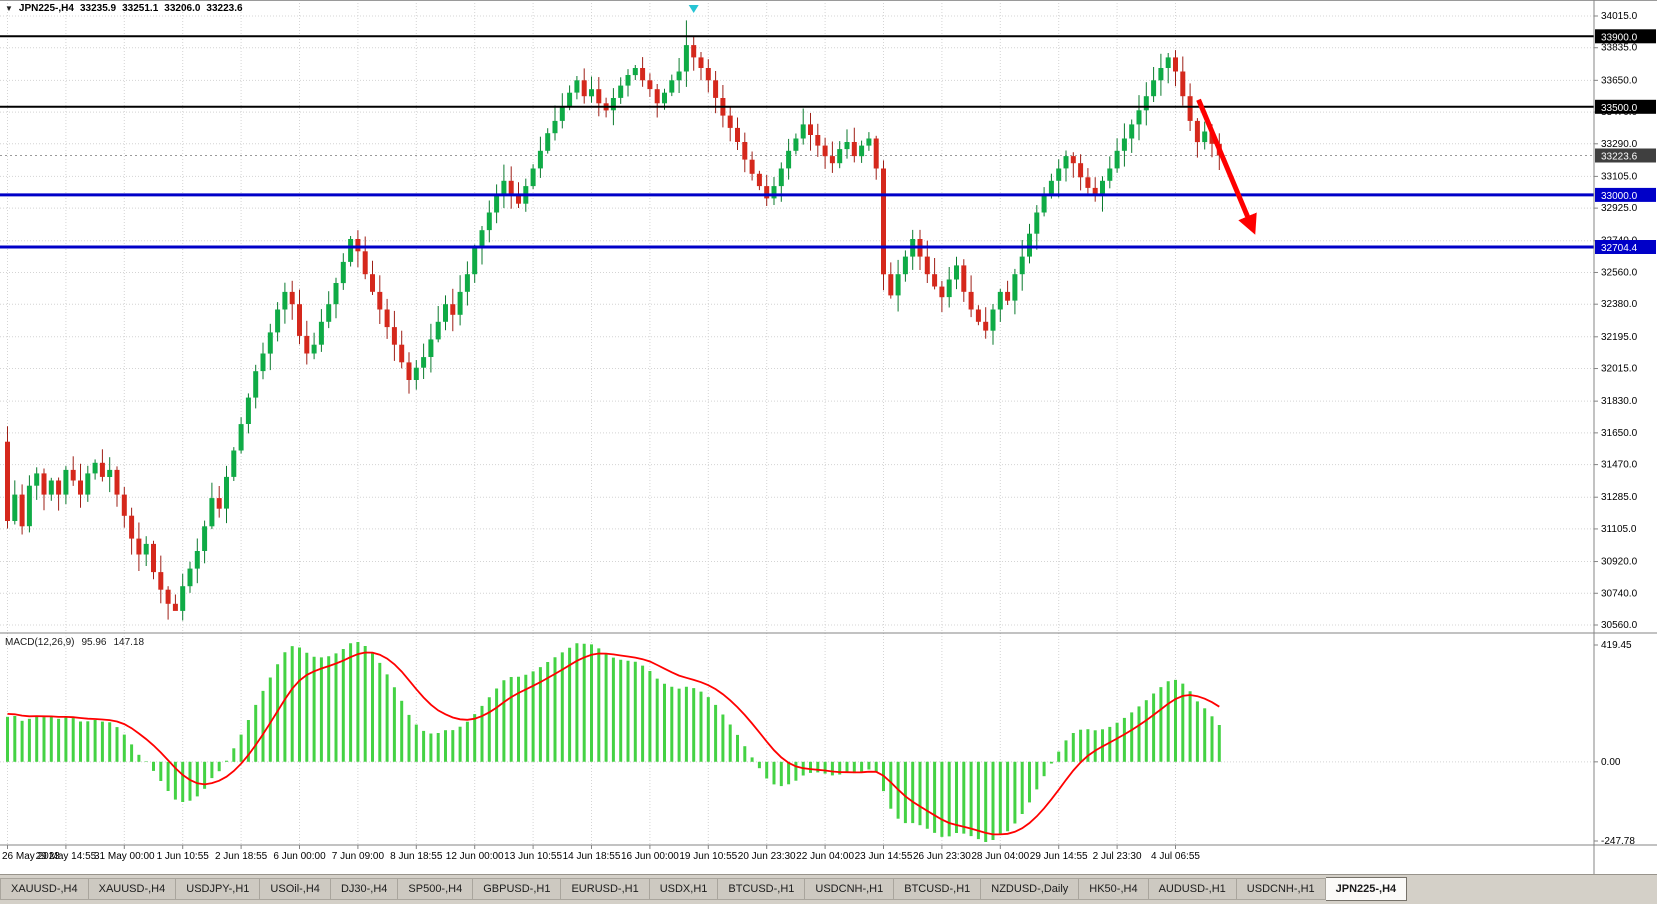 The image size is (1657, 904). I want to click on price-tick-label: 33650.0, so click(1619, 80).